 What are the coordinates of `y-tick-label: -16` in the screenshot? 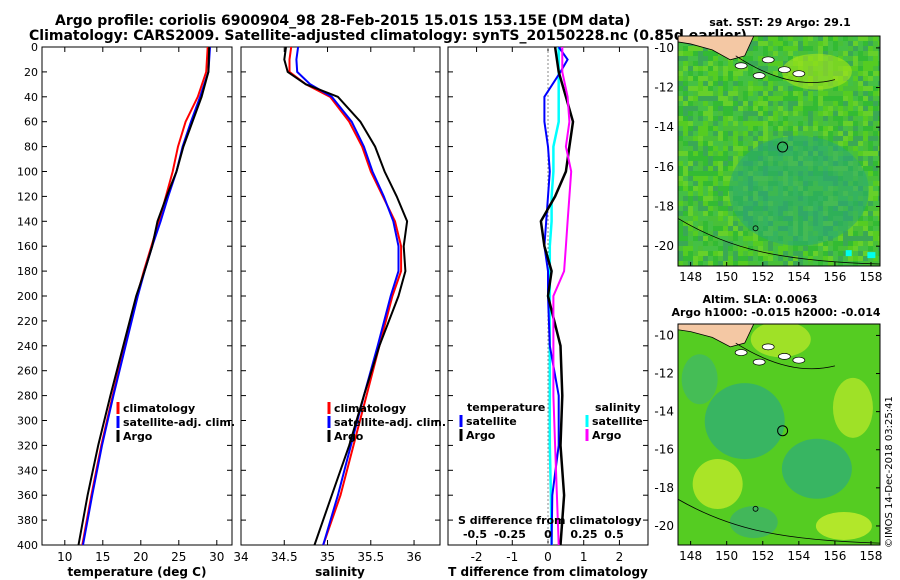 It's located at (664, 167).